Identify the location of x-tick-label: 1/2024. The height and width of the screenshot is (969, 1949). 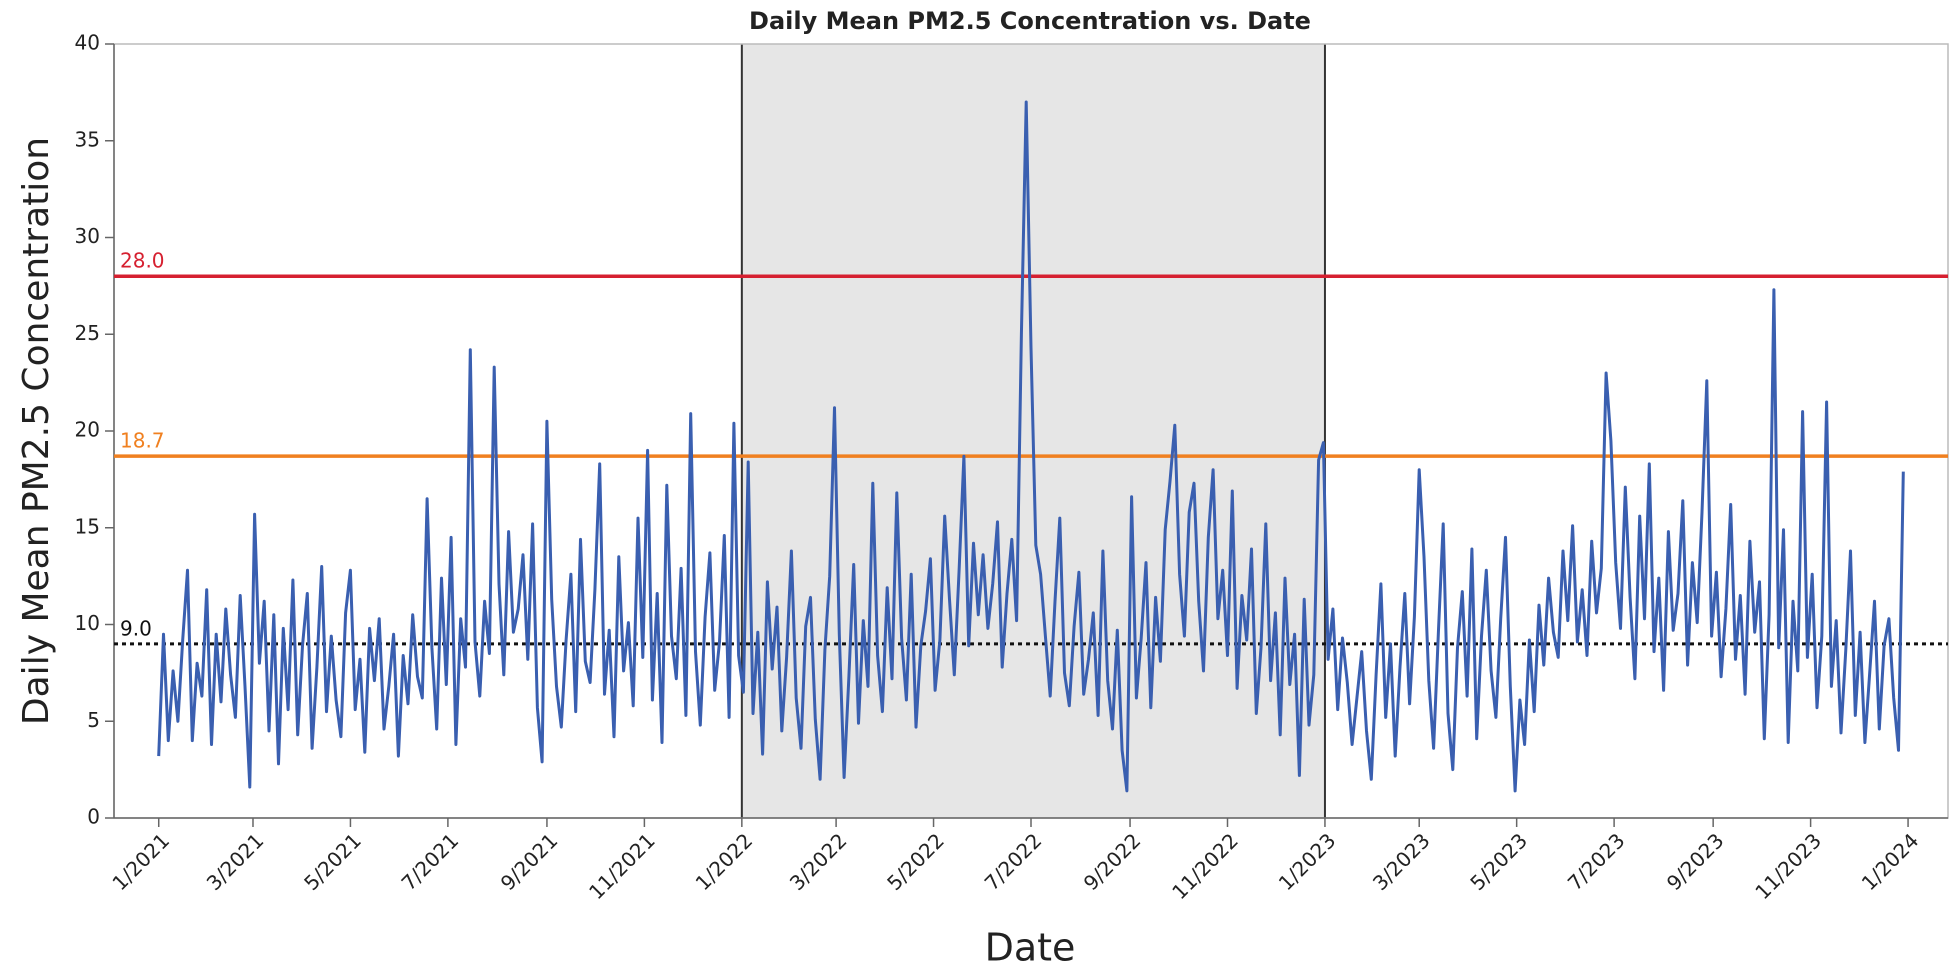
(1890, 861).